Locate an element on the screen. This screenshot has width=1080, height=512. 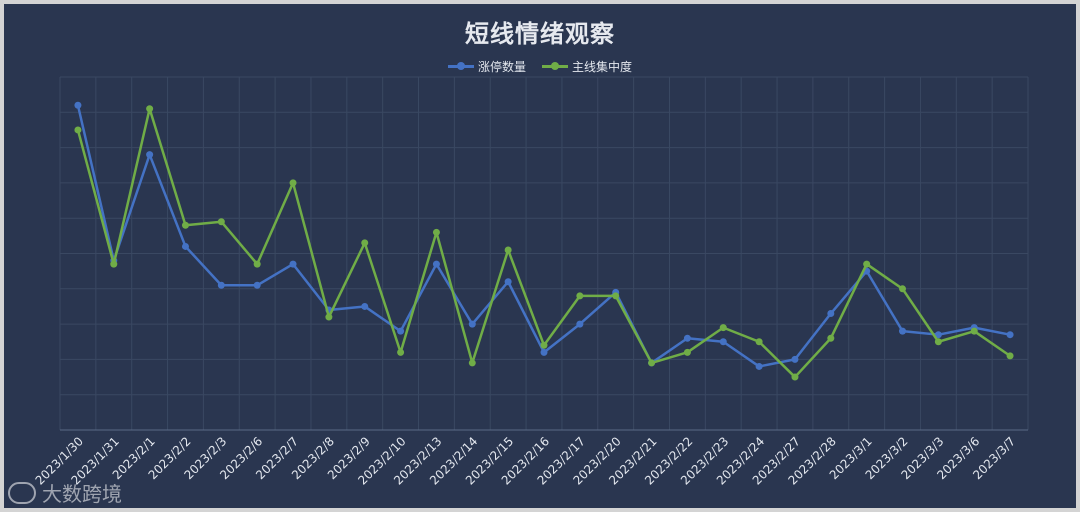
legend-item-series-1: 涨停数量 is located at coordinates (486, 66).